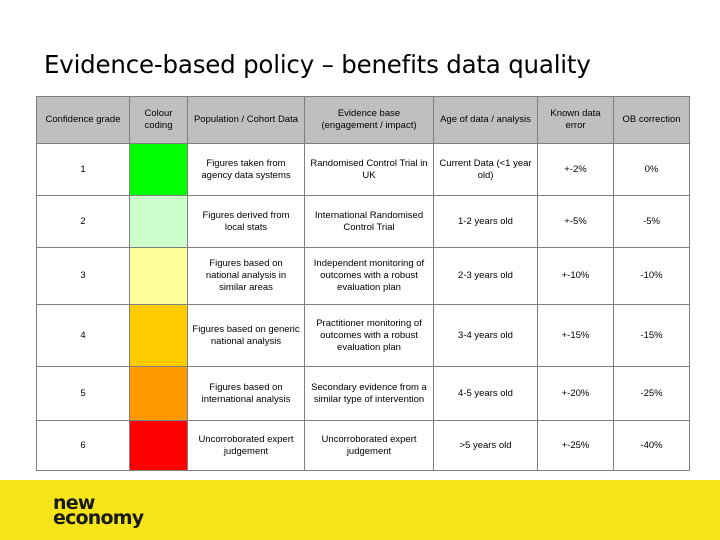  What do you see at coordinates (651, 393) in the screenshot?
I see `ob-cell: -25%` at bounding box center [651, 393].